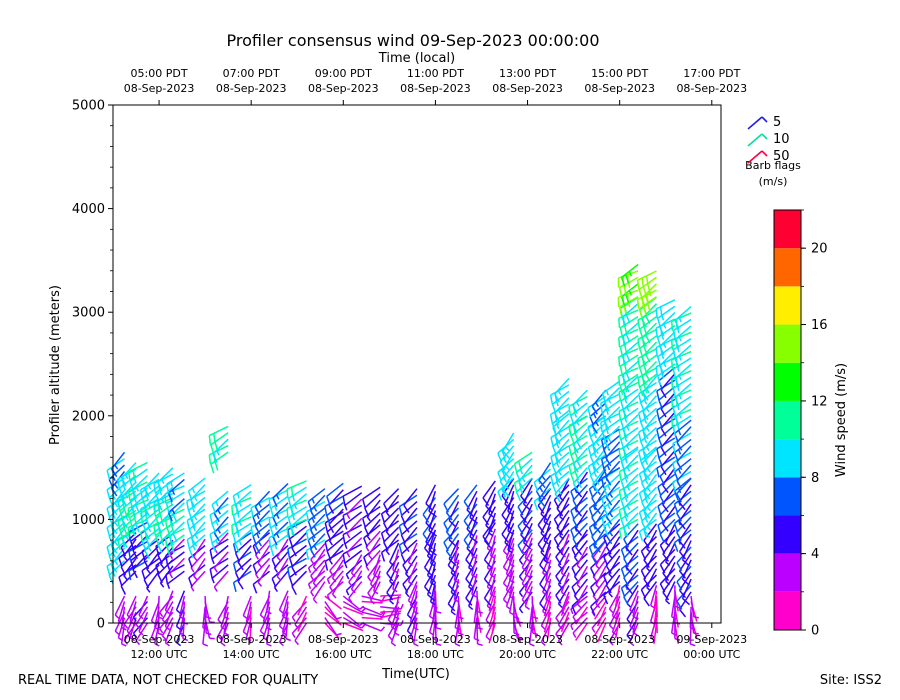 This screenshot has width=900, height=700. What do you see at coordinates (527, 639) in the screenshot?
I see `x-tick-label-date: 08-Sep-2023` at bounding box center [527, 639].